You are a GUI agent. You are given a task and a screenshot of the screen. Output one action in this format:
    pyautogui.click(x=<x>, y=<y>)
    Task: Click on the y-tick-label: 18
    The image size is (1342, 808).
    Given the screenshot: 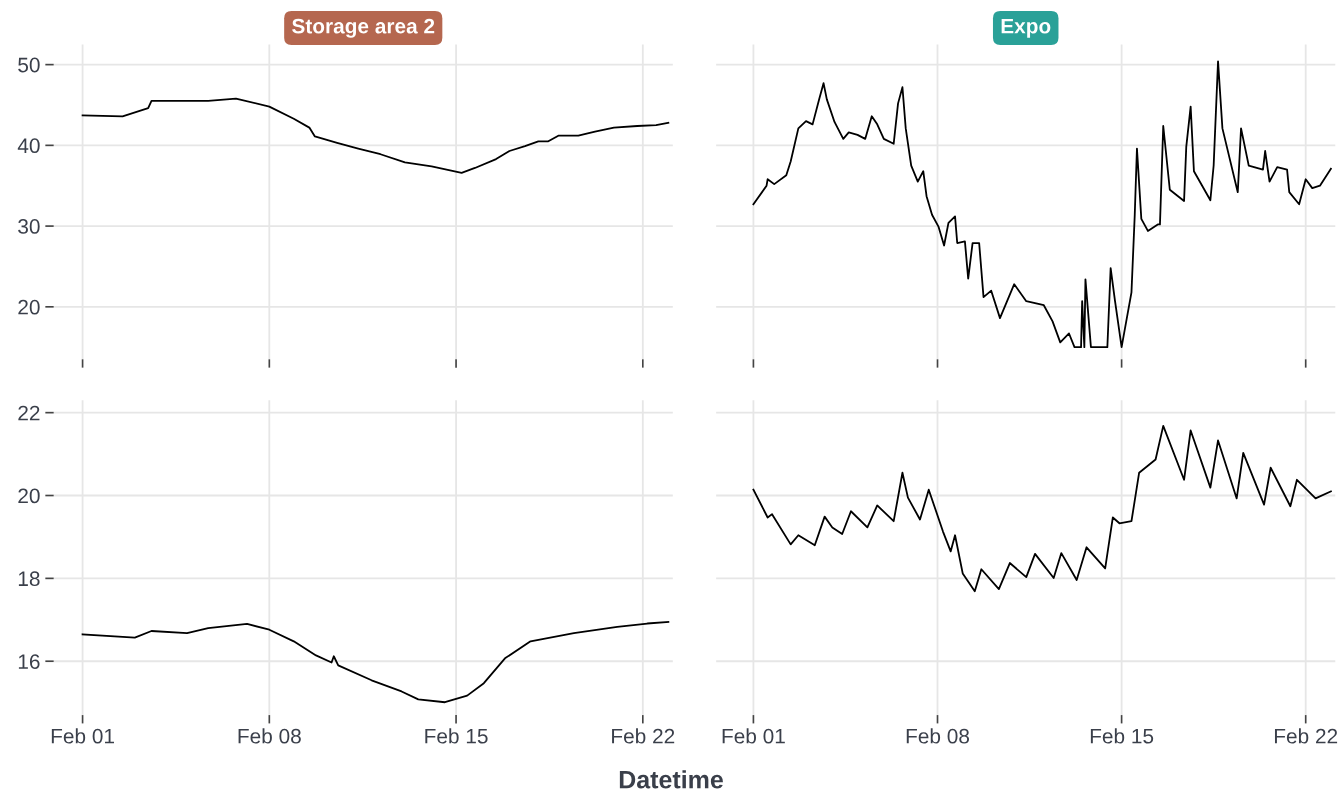 What is the action you would take?
    pyautogui.click(x=29, y=579)
    